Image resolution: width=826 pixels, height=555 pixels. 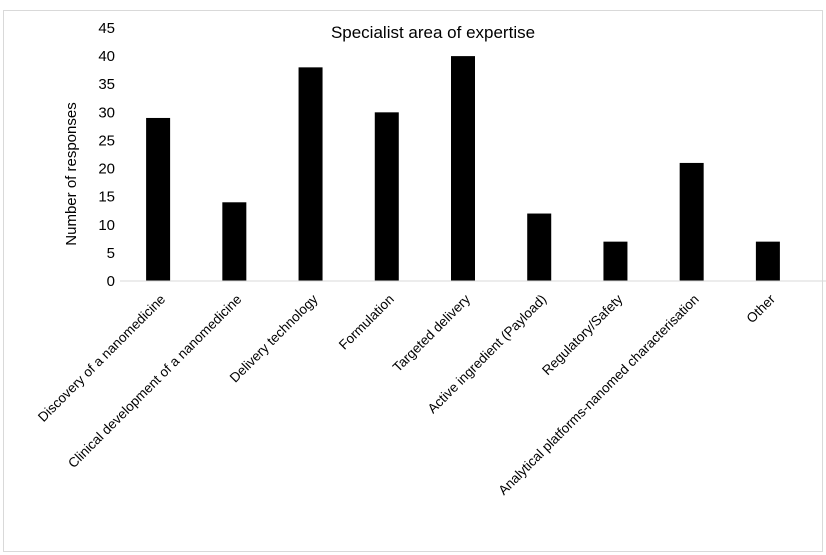 What do you see at coordinates (106, 140) in the screenshot?
I see `y-tick-label: 25` at bounding box center [106, 140].